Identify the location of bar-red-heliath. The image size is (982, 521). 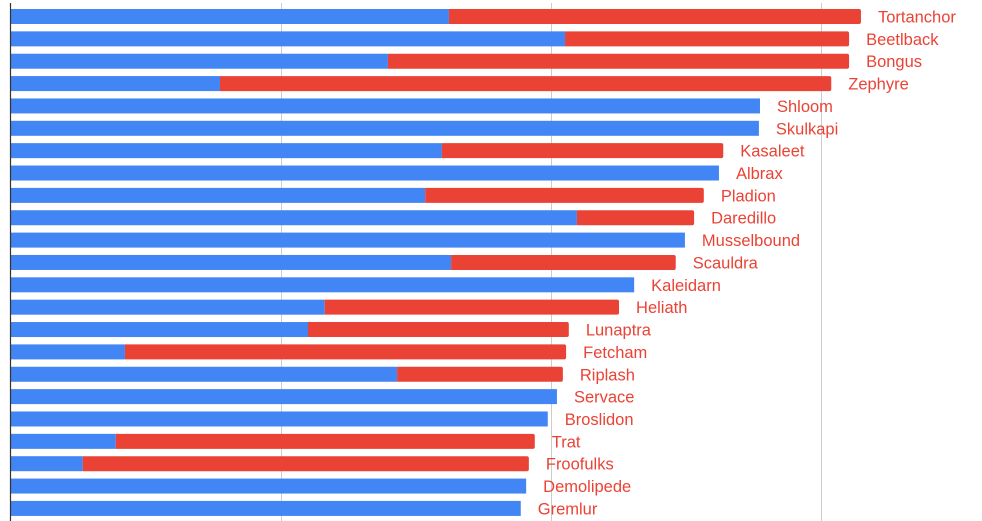
(472, 307).